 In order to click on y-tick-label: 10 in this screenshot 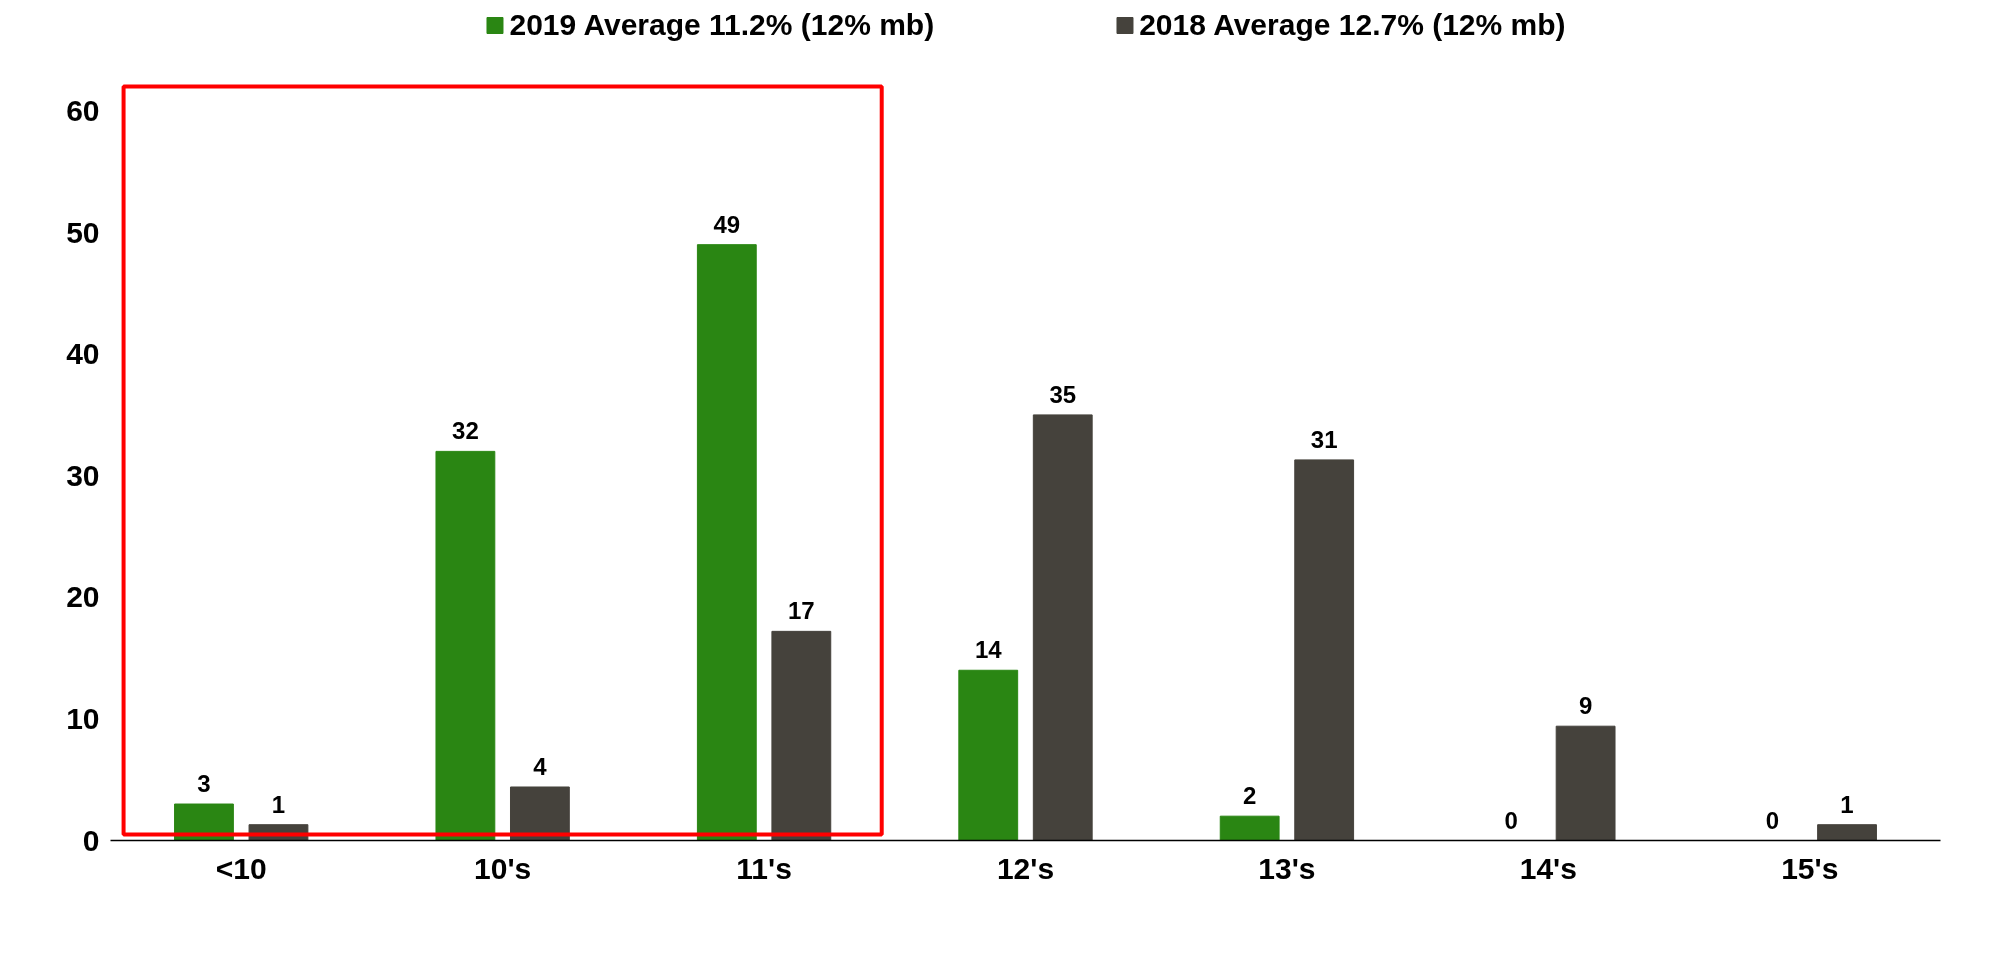, I will do `click(83, 718)`.